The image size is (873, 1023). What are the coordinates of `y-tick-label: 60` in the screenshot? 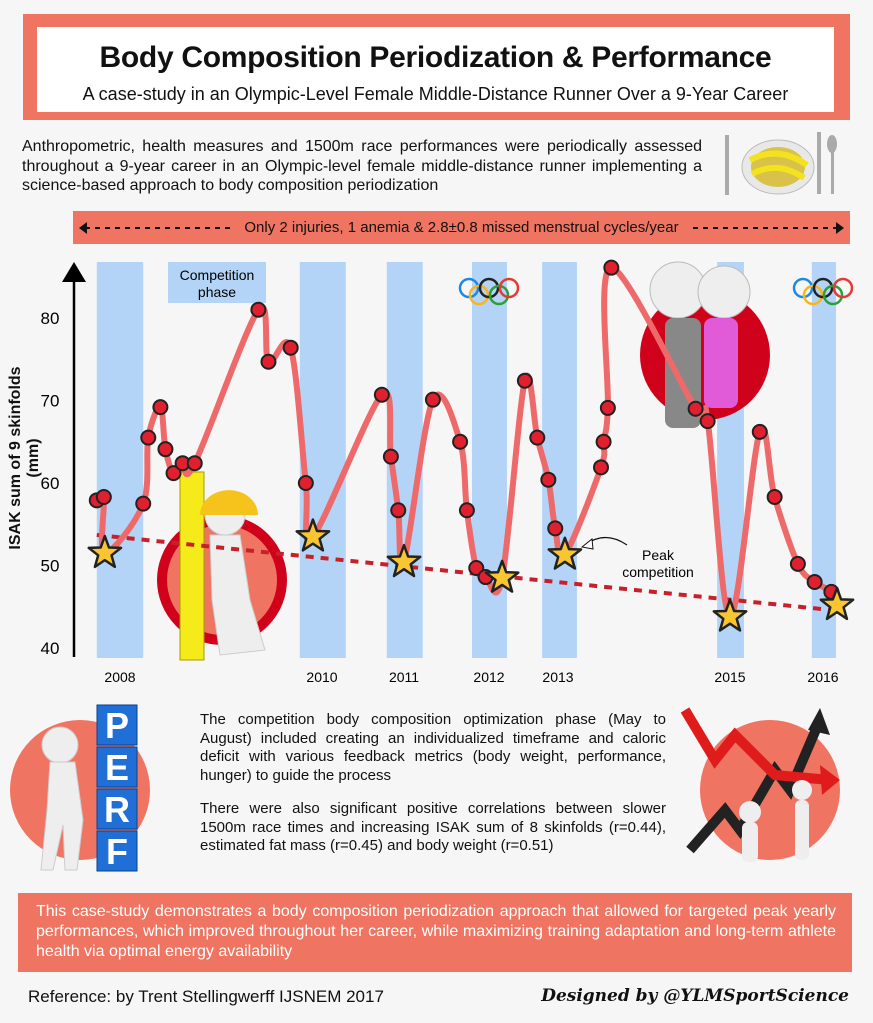 It's located at (50, 483).